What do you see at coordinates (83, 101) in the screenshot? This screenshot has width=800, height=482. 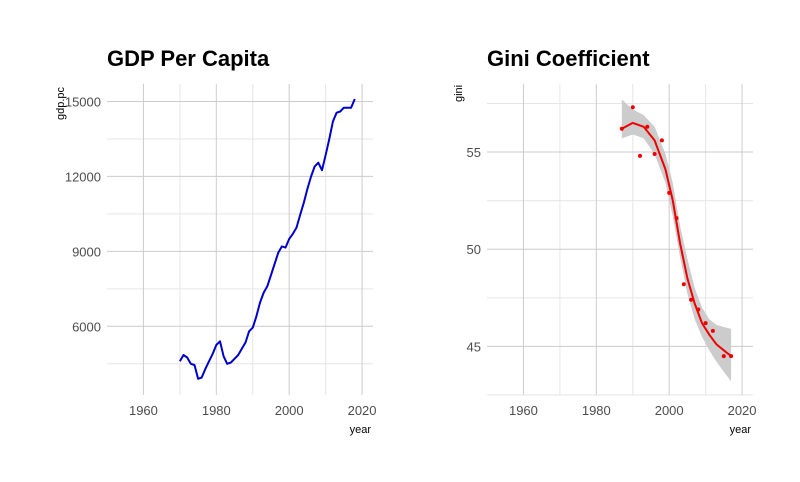 I see `y-tick-label: 15000` at bounding box center [83, 101].